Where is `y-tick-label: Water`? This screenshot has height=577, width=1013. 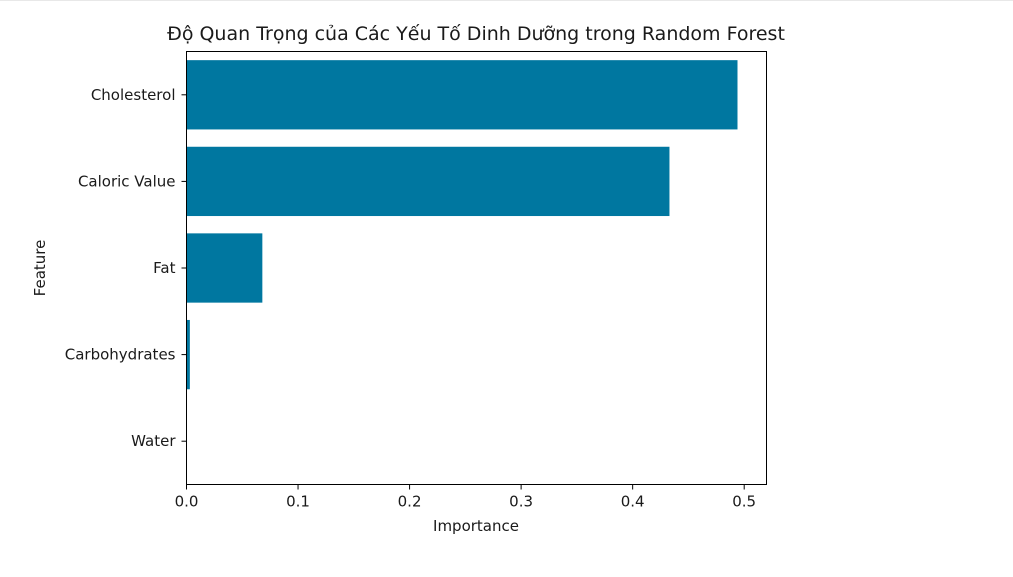 y-tick-label: Water is located at coordinates (153, 441).